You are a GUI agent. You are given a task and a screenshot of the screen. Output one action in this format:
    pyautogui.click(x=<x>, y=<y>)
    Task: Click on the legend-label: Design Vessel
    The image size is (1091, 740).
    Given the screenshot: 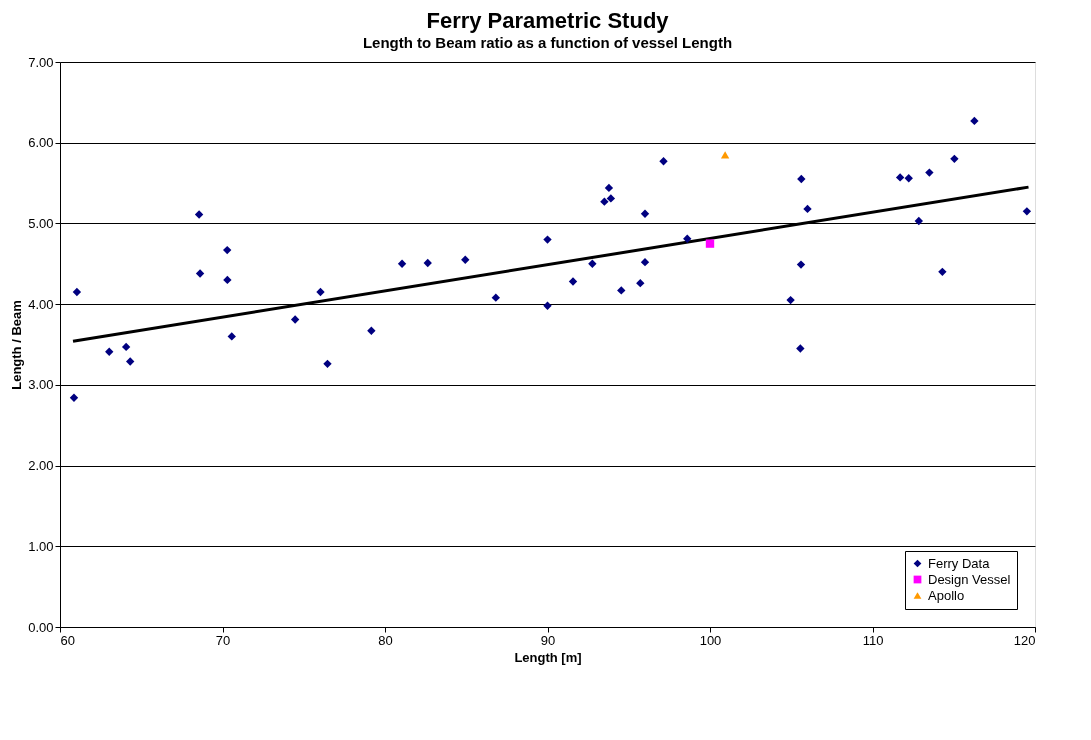 What is the action you would take?
    pyautogui.click(x=969, y=579)
    